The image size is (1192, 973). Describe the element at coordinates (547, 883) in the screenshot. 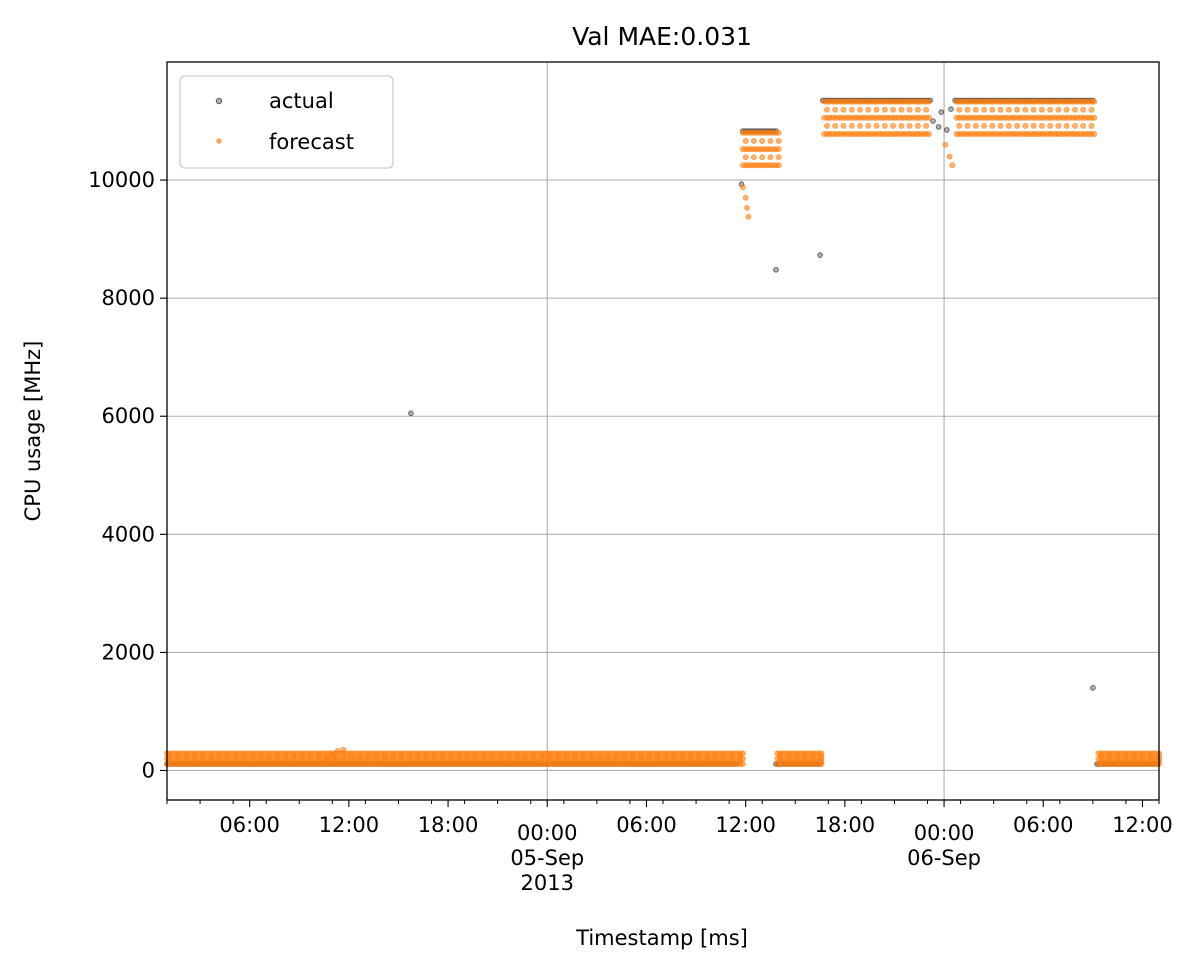

I see `x-tick-label: 2013` at that location.